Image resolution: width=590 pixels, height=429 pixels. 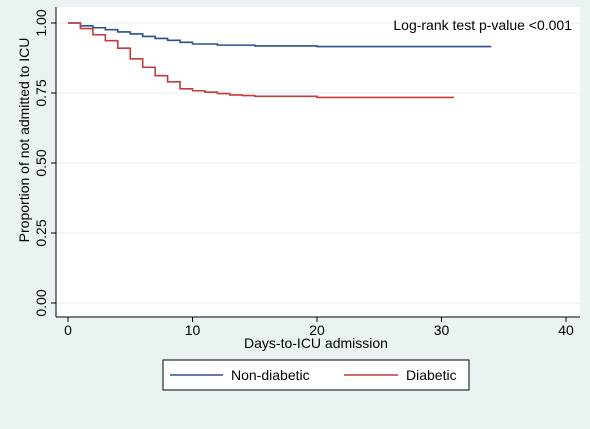 I want to click on legend-label-diabetic: Diabetic, so click(x=431, y=375).